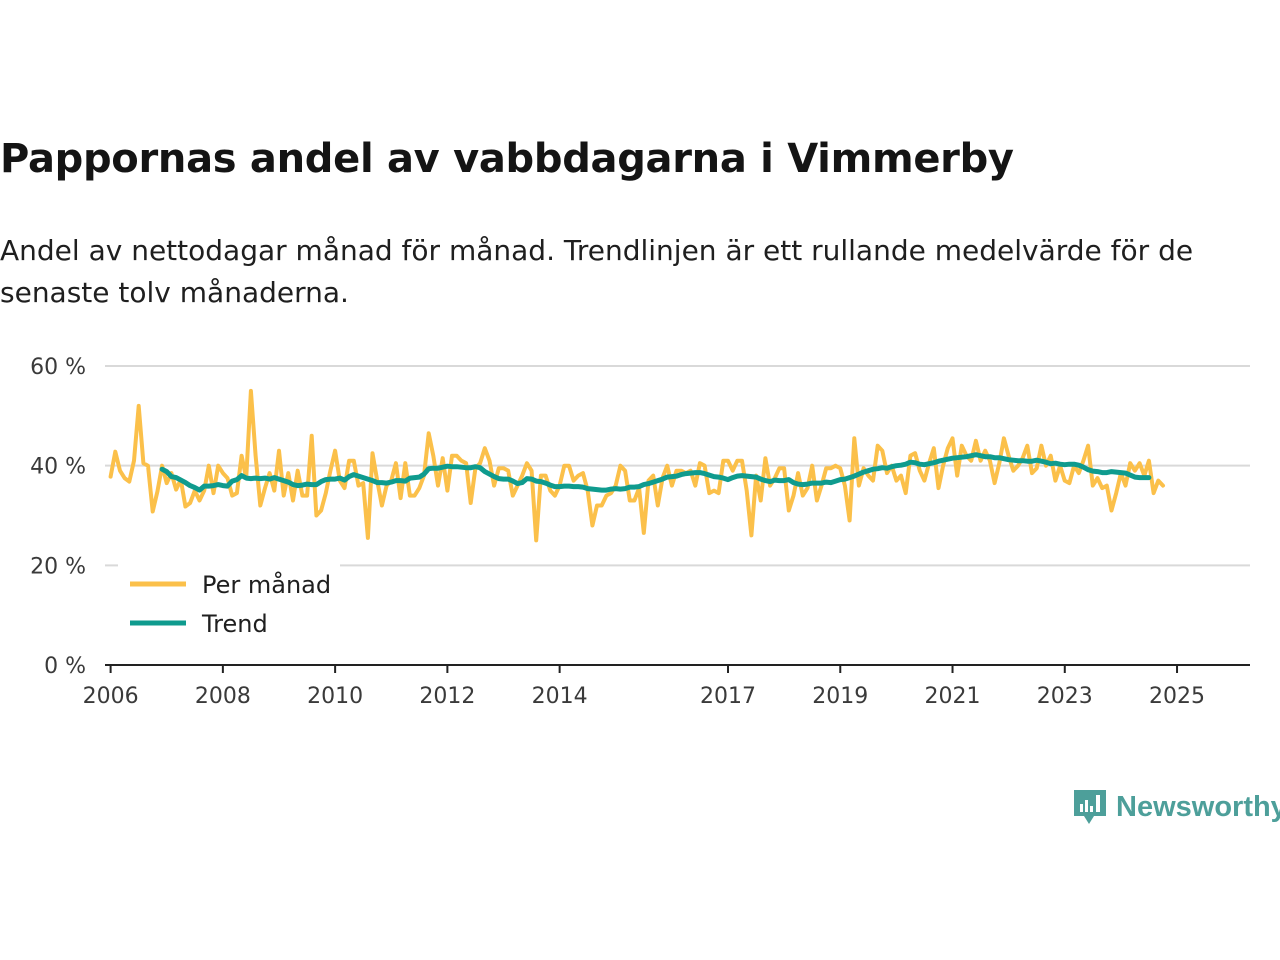 Image resolution: width=1280 pixels, height=960 pixels. Describe the element at coordinates (1177, 696) in the screenshot. I see `x-tick-label: 2025` at that location.